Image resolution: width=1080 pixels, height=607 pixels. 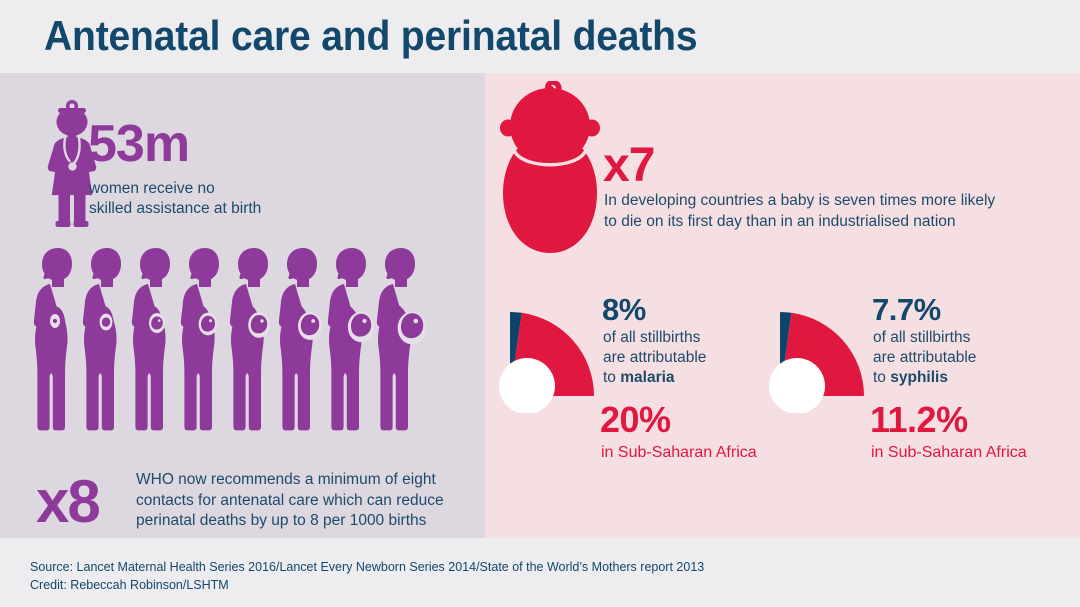 I want to click on credit-text: Credit: Rebeccah Robinson/LSHTM, so click(x=129, y=585).